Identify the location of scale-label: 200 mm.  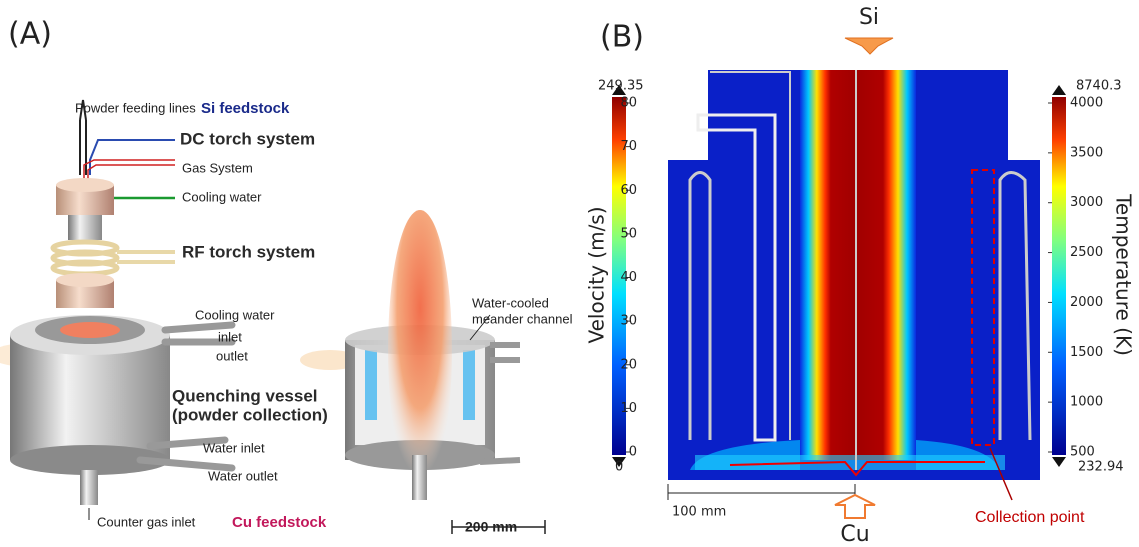
(491, 527).